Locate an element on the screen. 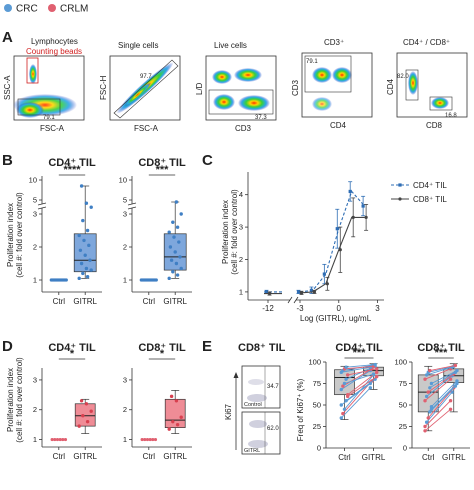  flow-e-gitrl-frame is located at coordinates (261, 433).